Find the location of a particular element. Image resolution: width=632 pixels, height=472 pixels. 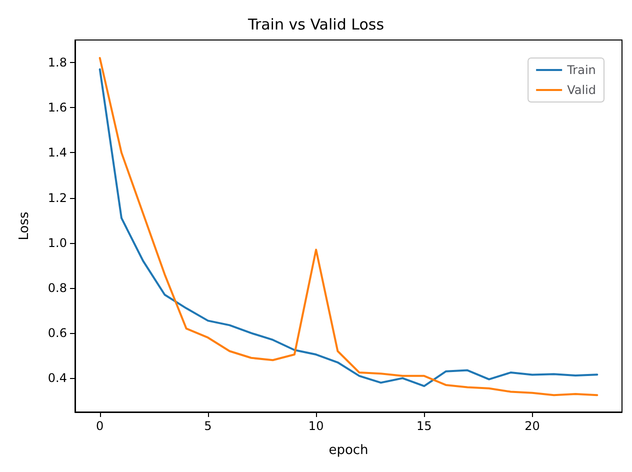

legend-label: Train is located at coordinates (581, 70).